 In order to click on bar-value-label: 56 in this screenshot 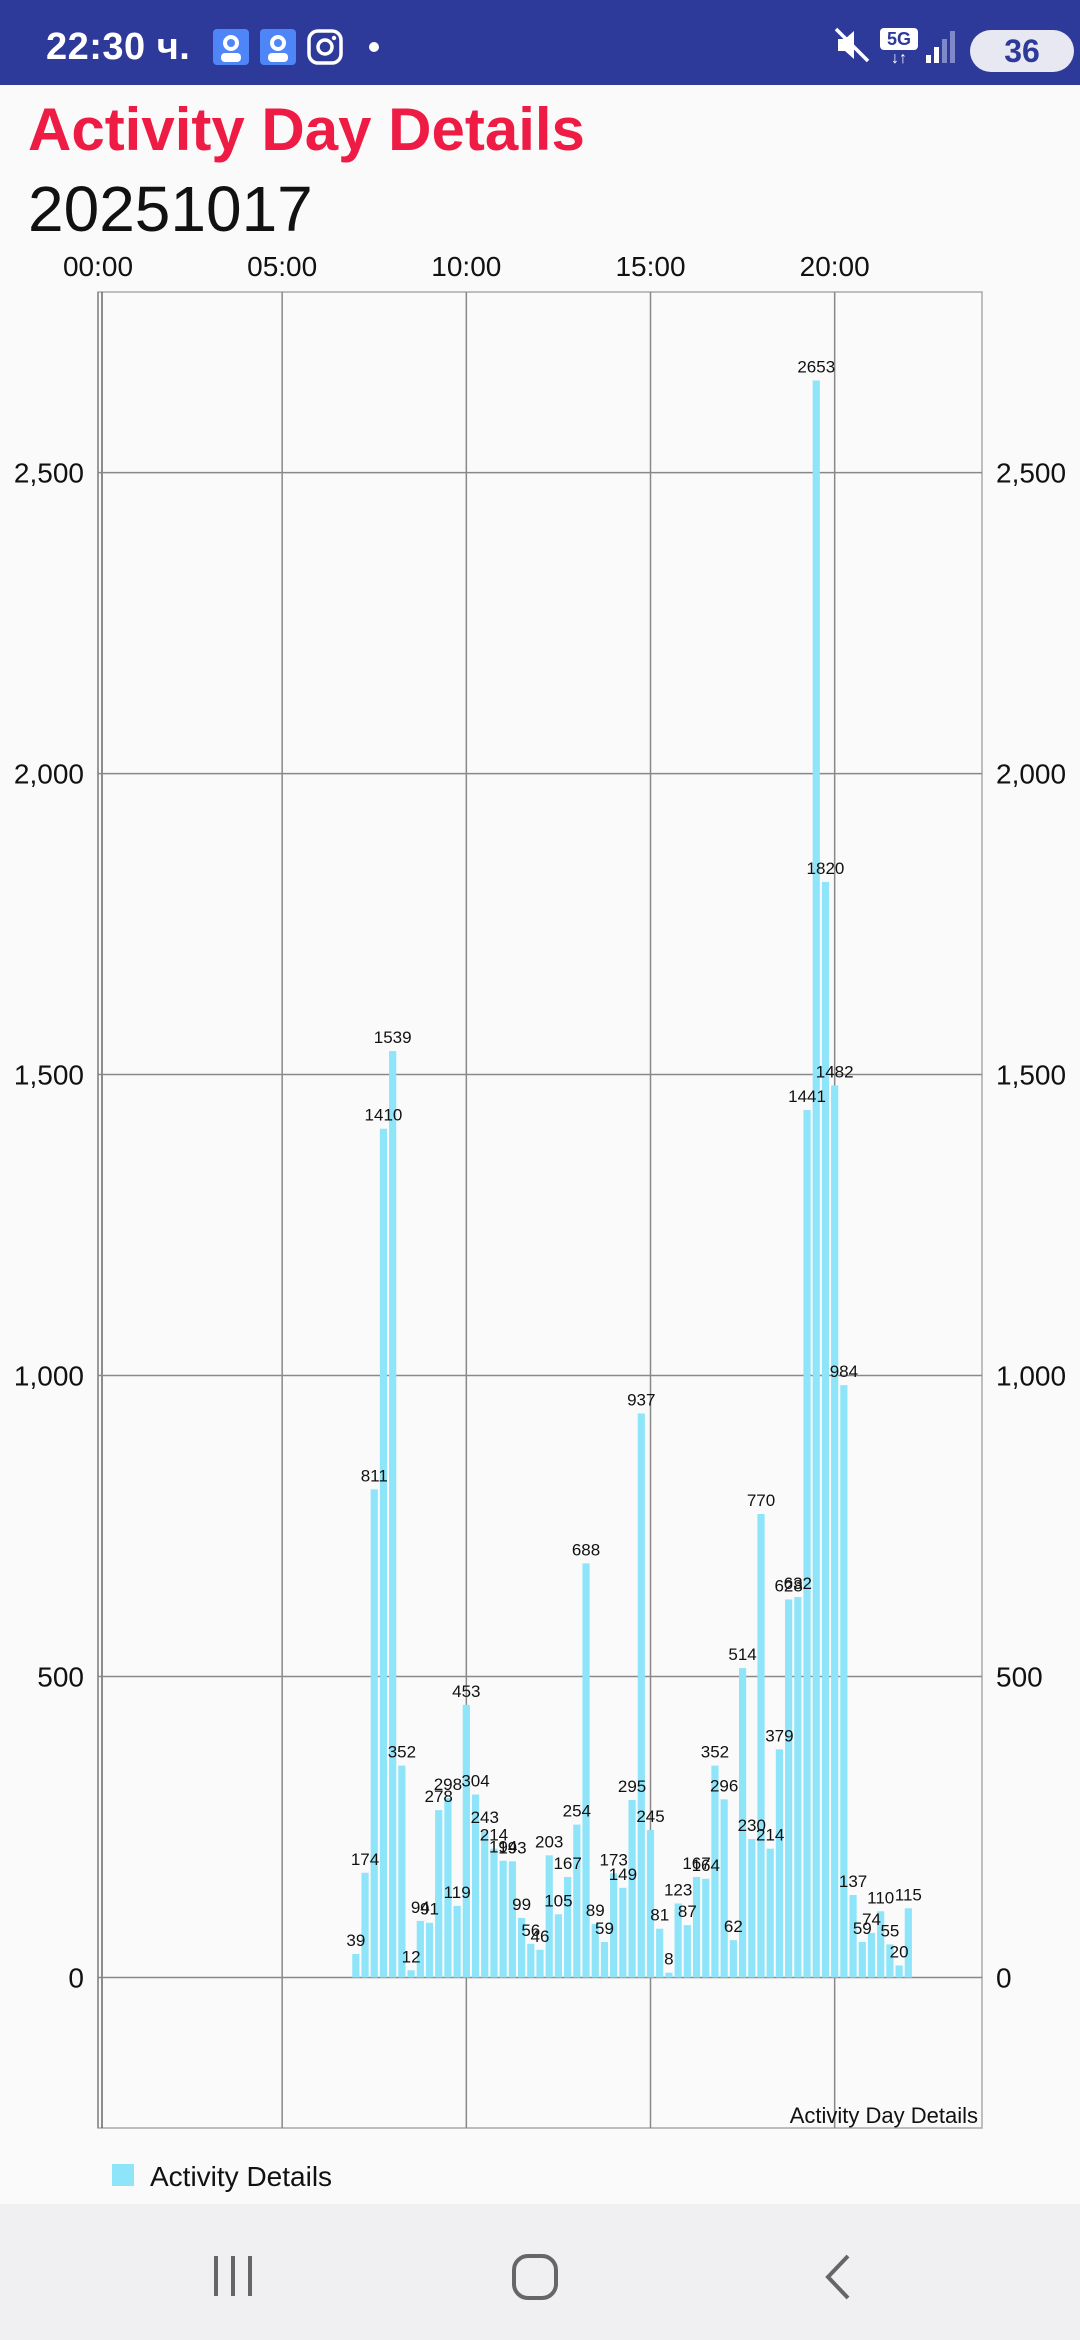, I will do `click(530, 1930)`.